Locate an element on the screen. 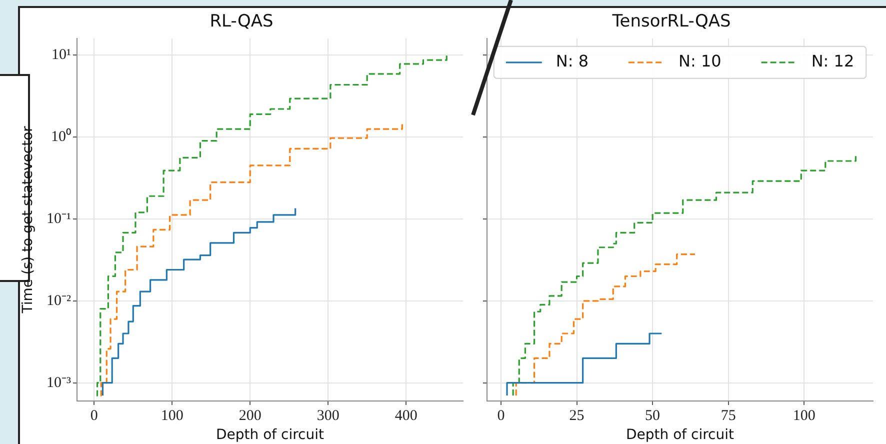 The height and width of the screenshot is (444, 886). y-tick-label: 10⁰ is located at coordinates (61, 136).